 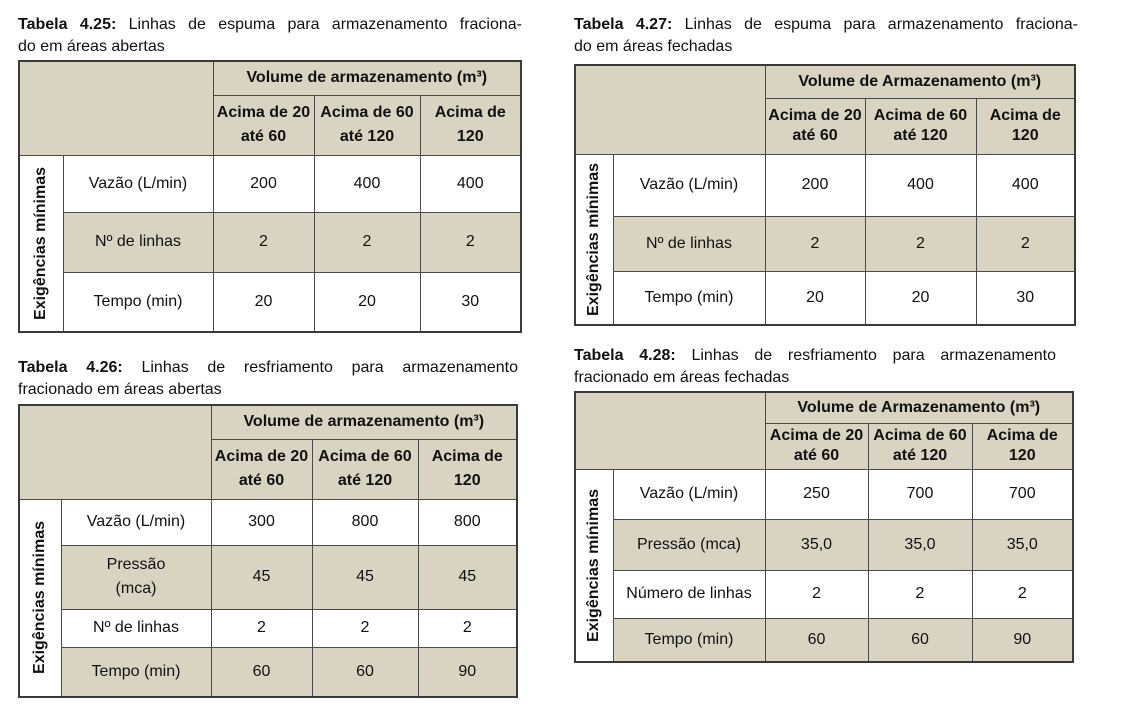 I want to click on table-row: Número de linhas 2 2 2, so click(x=824, y=594).